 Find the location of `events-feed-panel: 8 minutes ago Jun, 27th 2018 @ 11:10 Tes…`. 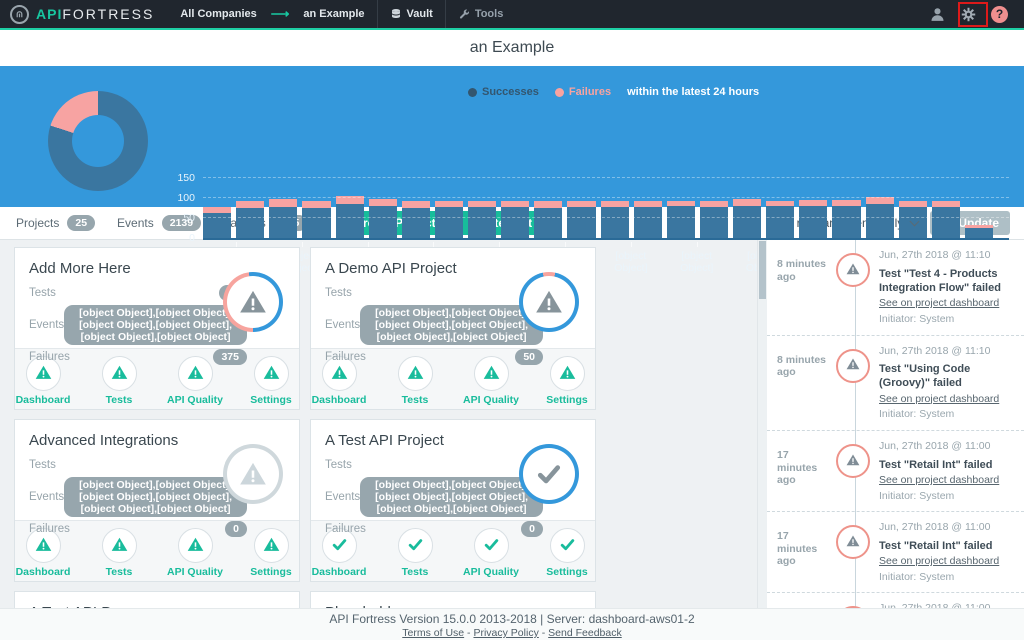

events-feed-panel: 8 minutes ago Jun, 27th 2018 @ 11:10 Tes… is located at coordinates (890, 424).